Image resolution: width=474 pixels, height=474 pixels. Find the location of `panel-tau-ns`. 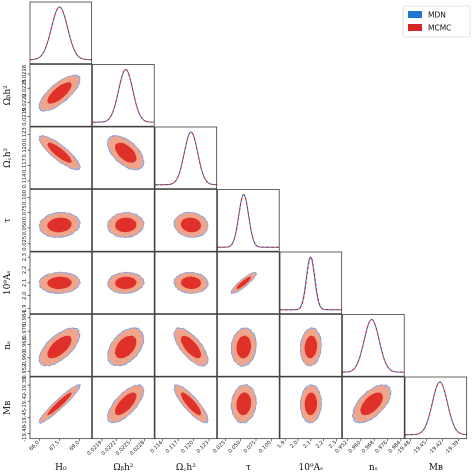

panel-tau-ns is located at coordinates (248, 345).